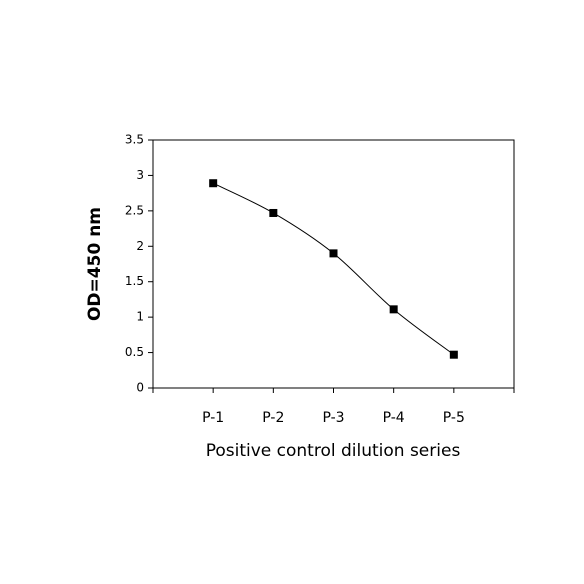 Image resolution: width=584 pixels, height=584 pixels. Describe the element at coordinates (140, 388) in the screenshot. I see `y-tick-label: 0` at that location.